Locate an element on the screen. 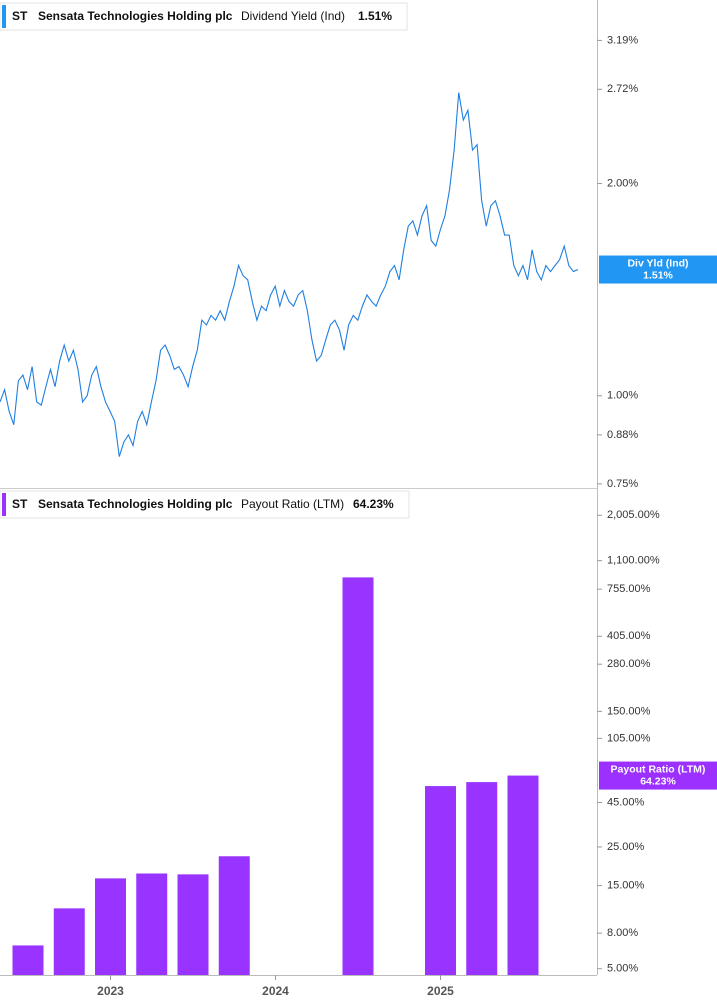 The height and width of the screenshot is (1005, 717). y-tick-label: 5.00% is located at coordinates (622, 969).